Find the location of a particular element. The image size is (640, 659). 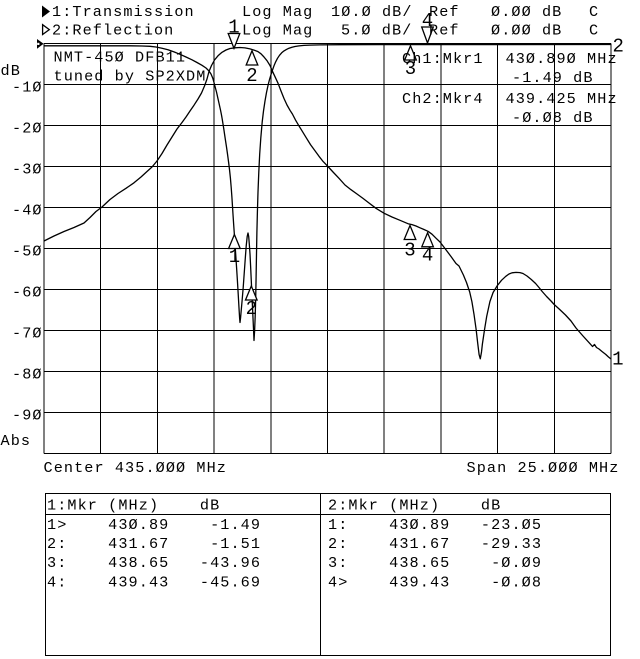

svg-text: 3: 438.65 -43.96 is located at coordinates (154, 563).